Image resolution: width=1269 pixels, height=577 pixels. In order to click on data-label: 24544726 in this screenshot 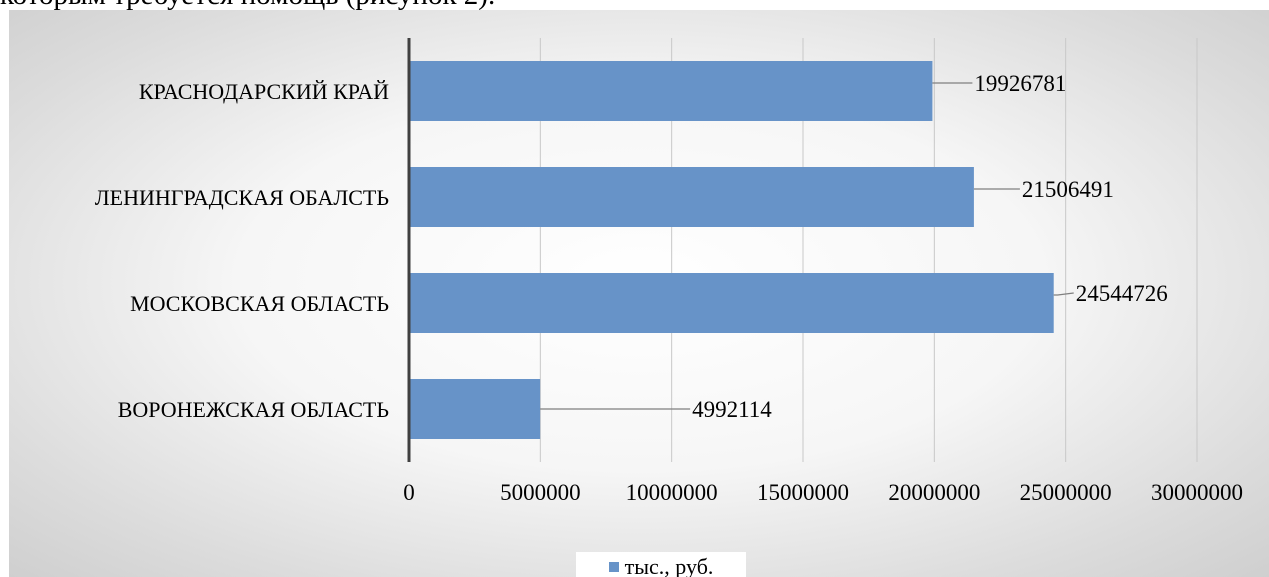, I will do `click(1122, 293)`.